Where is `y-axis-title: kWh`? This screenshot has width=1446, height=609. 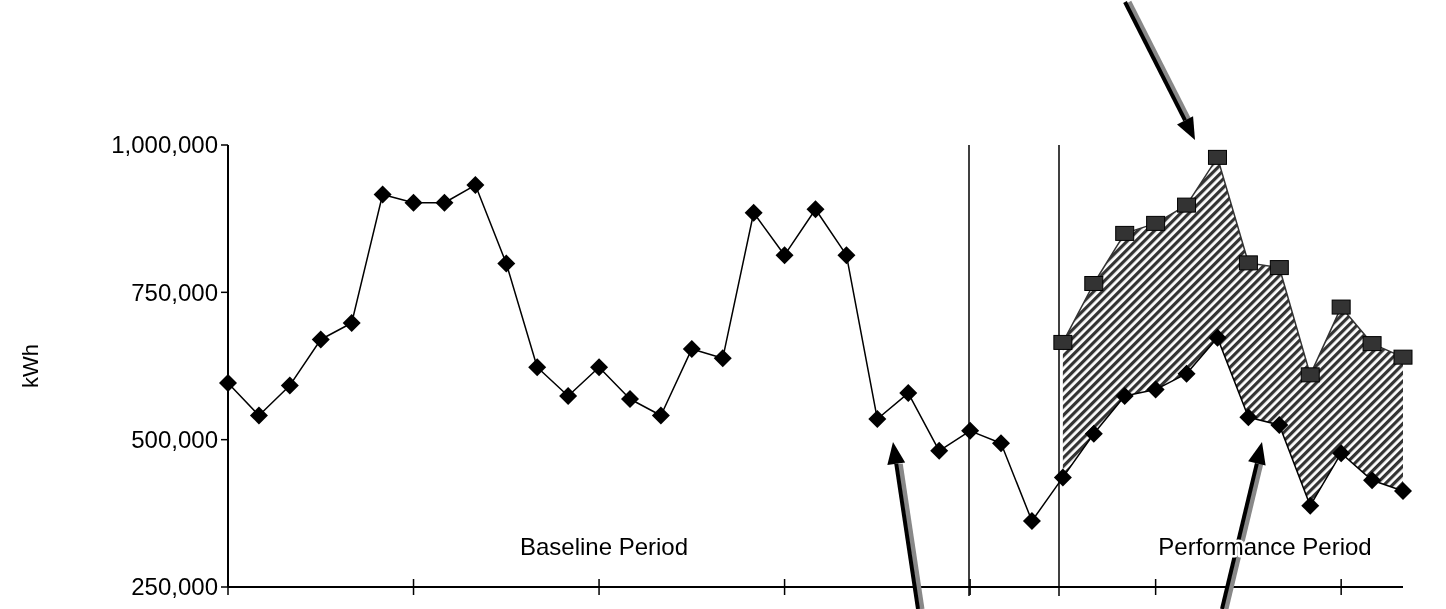 y-axis-title: kWh is located at coordinates (30, 366).